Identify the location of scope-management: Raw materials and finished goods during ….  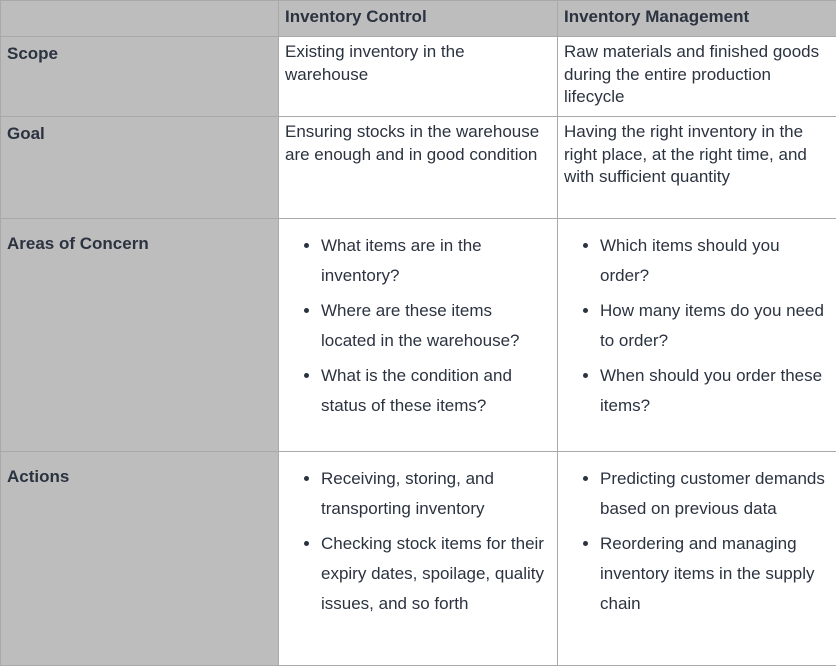
(697, 77).